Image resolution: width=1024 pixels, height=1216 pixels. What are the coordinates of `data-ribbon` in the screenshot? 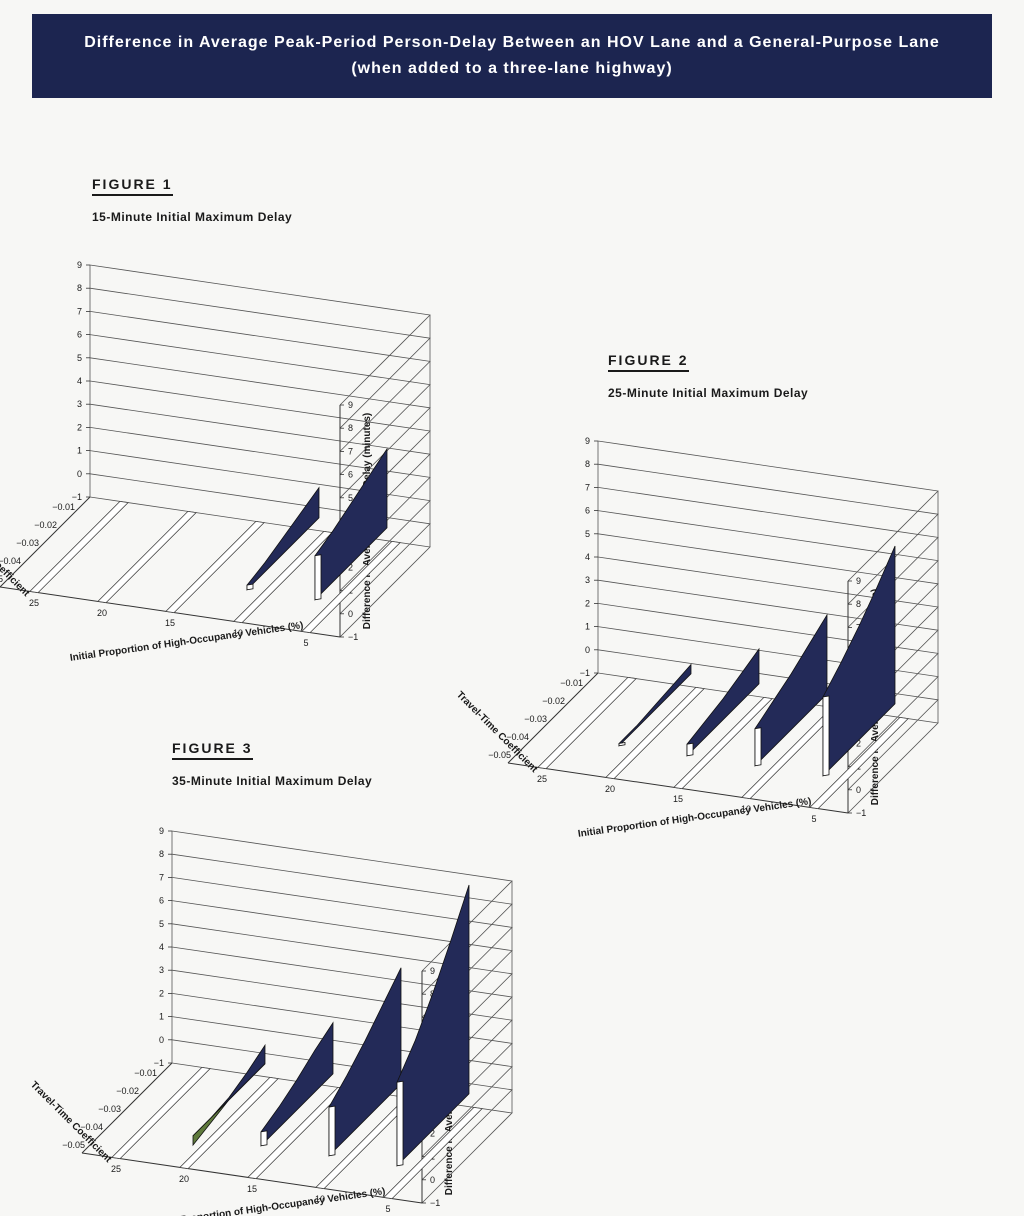 It's located at (365, 1062).